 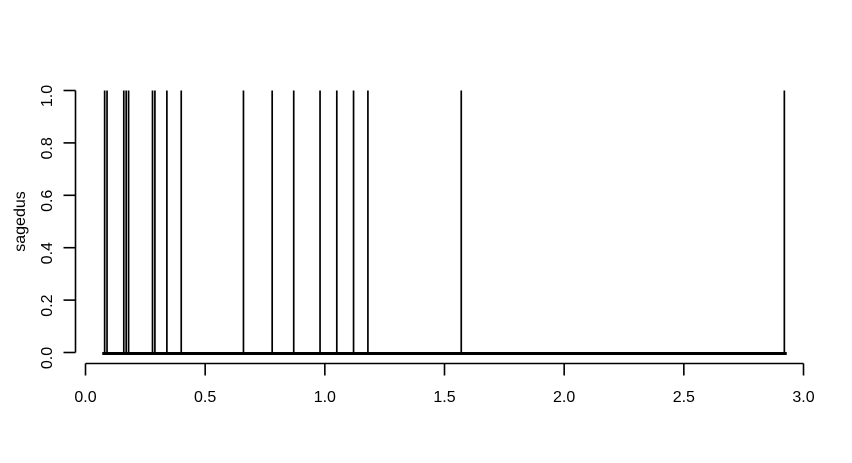 I want to click on y-tick-label: 0.4, so click(x=47, y=253).